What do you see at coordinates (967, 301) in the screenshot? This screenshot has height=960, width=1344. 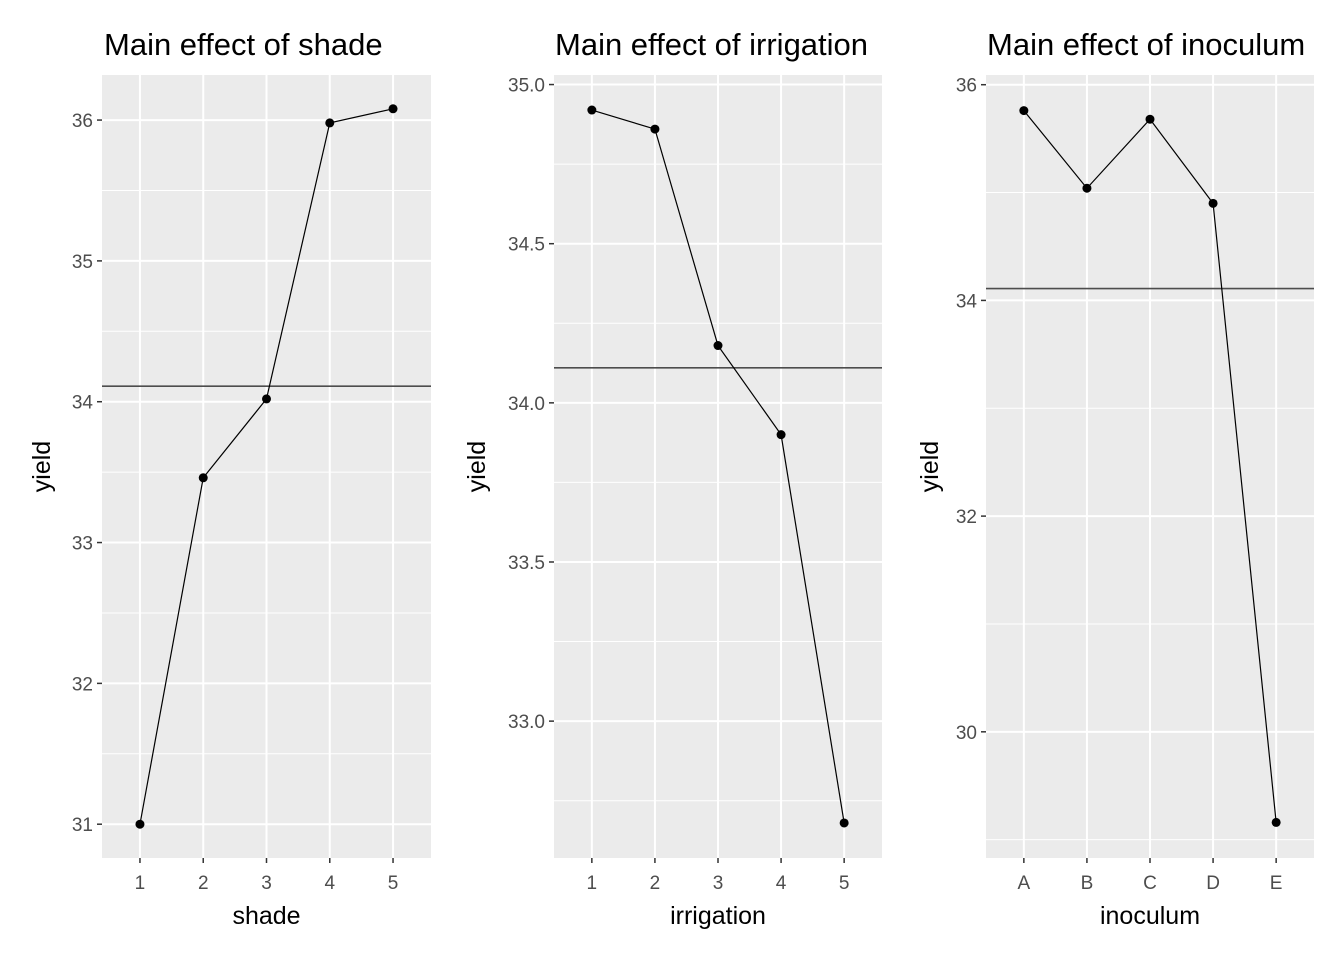 I see `chart-3-ytick-label-2: 34` at bounding box center [967, 301].